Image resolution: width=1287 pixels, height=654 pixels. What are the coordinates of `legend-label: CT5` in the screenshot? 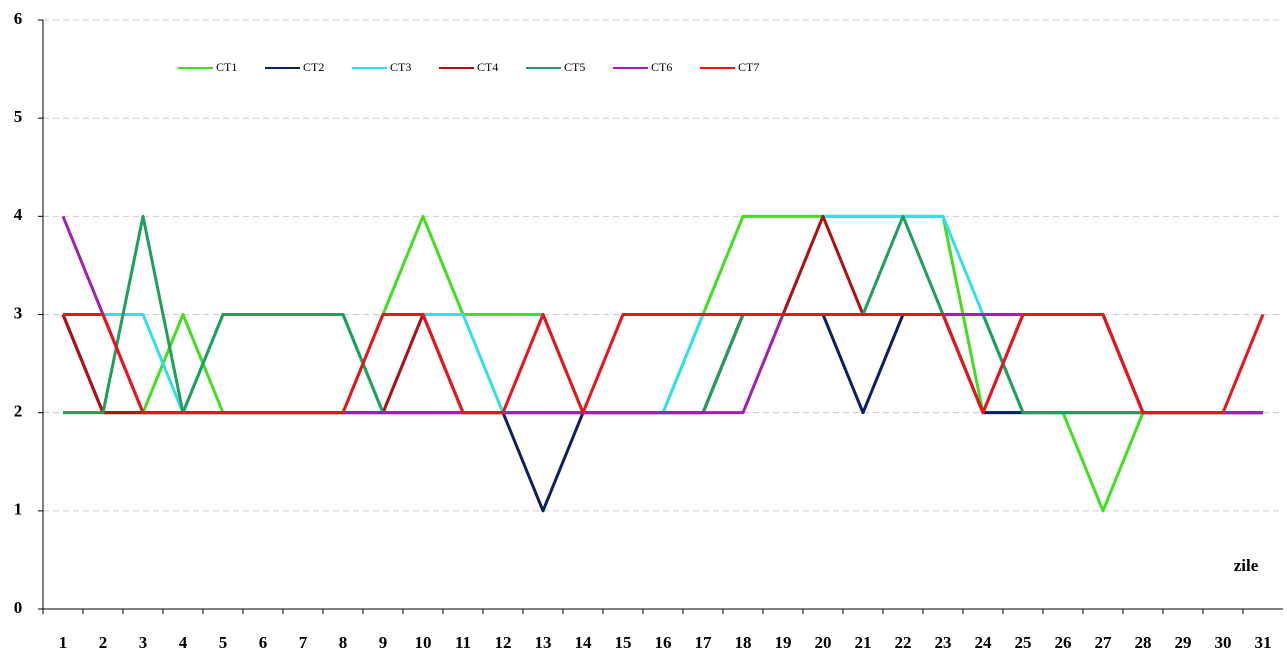 It's located at (574, 67).